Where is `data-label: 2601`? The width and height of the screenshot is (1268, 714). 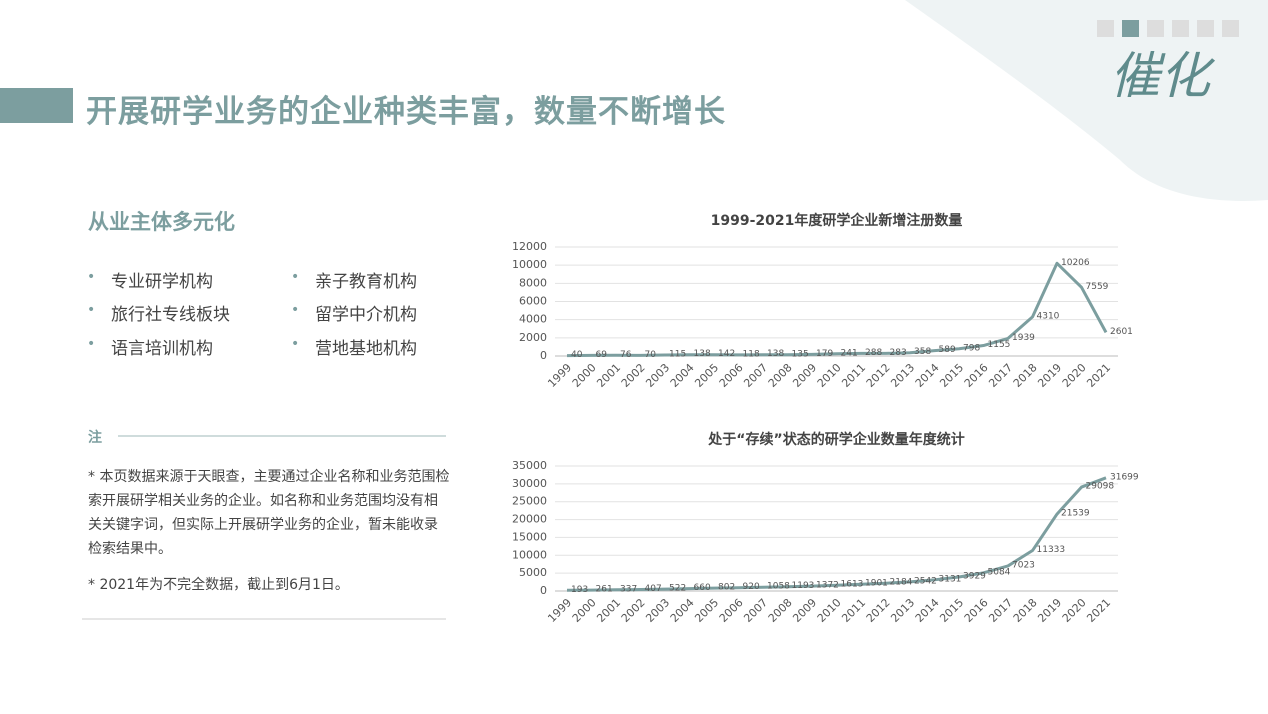
data-label: 2601 is located at coordinates (1121, 332).